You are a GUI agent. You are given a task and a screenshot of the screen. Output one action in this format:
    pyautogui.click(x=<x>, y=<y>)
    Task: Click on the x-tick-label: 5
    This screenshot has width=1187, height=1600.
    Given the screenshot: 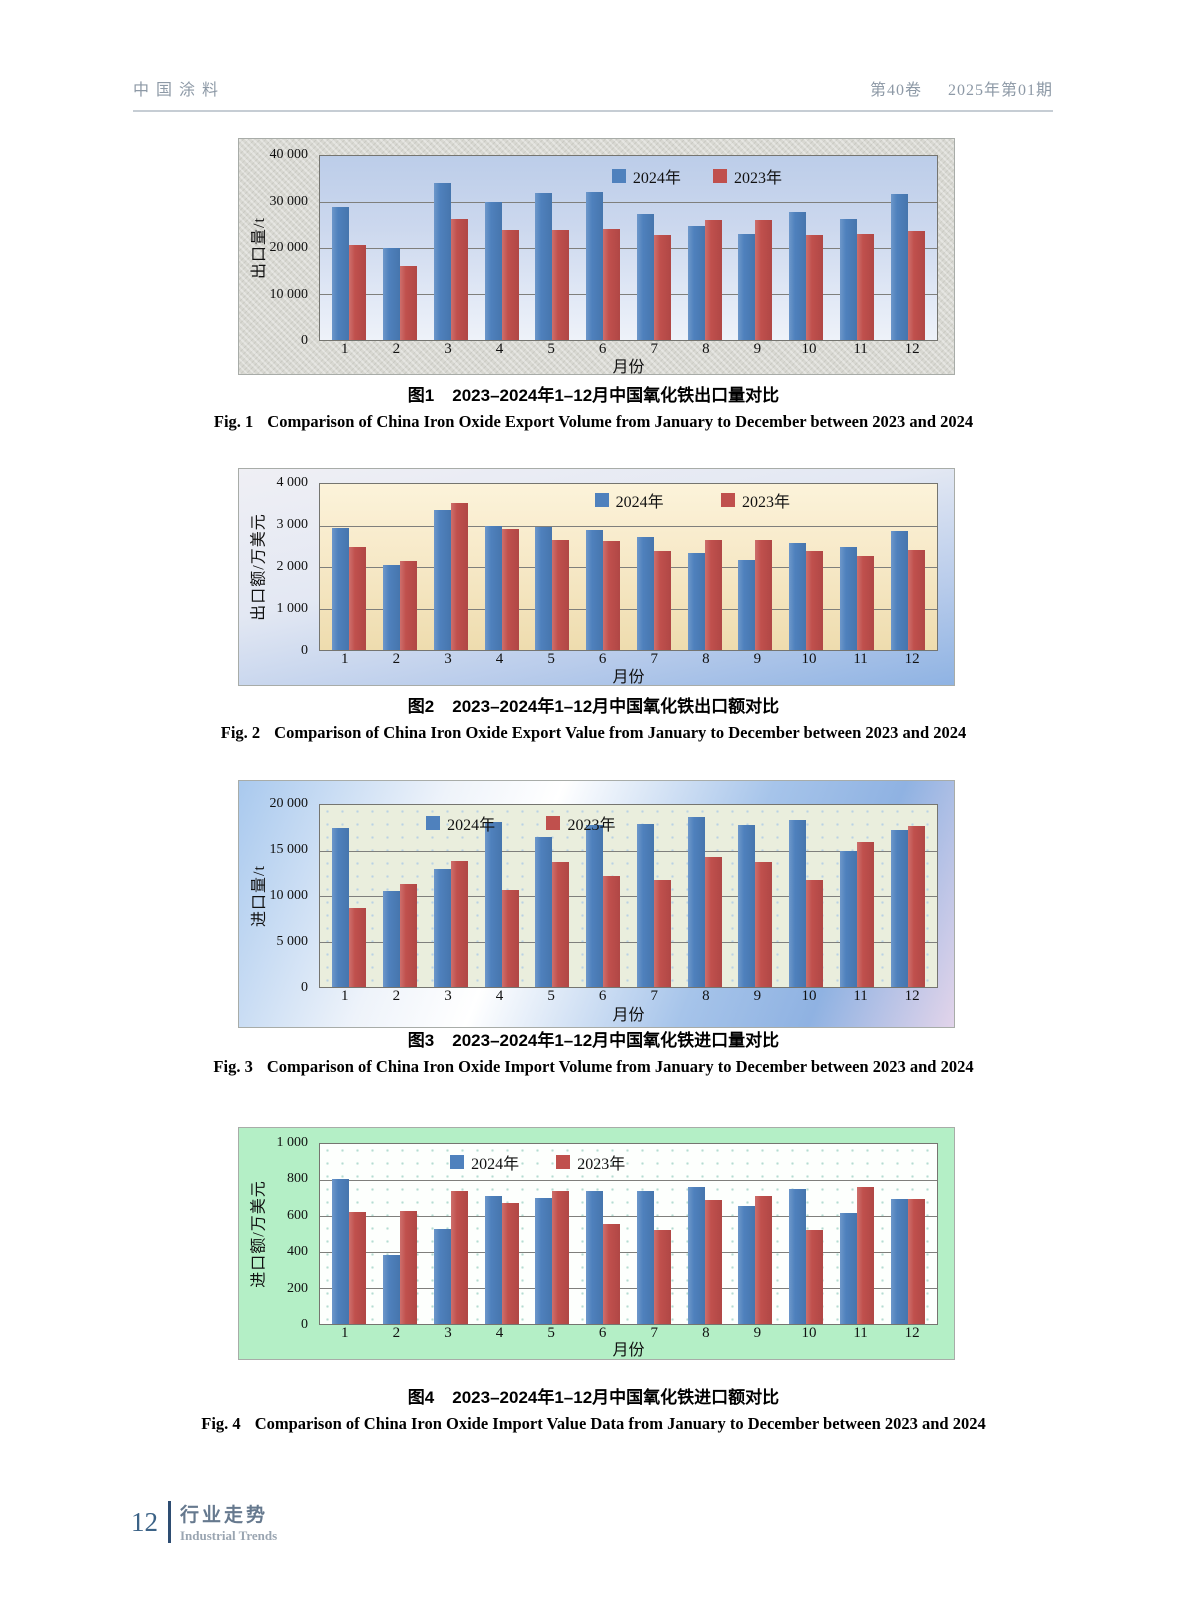 What is the action you would take?
    pyautogui.click(x=551, y=1333)
    